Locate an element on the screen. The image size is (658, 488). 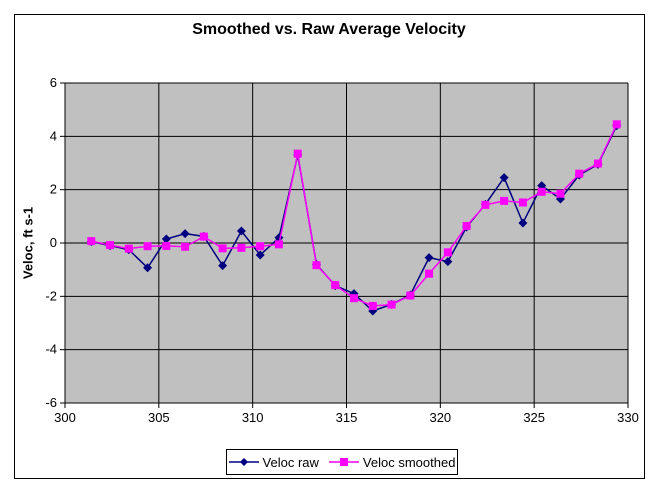
x-tick-label: 325 is located at coordinates (534, 417).